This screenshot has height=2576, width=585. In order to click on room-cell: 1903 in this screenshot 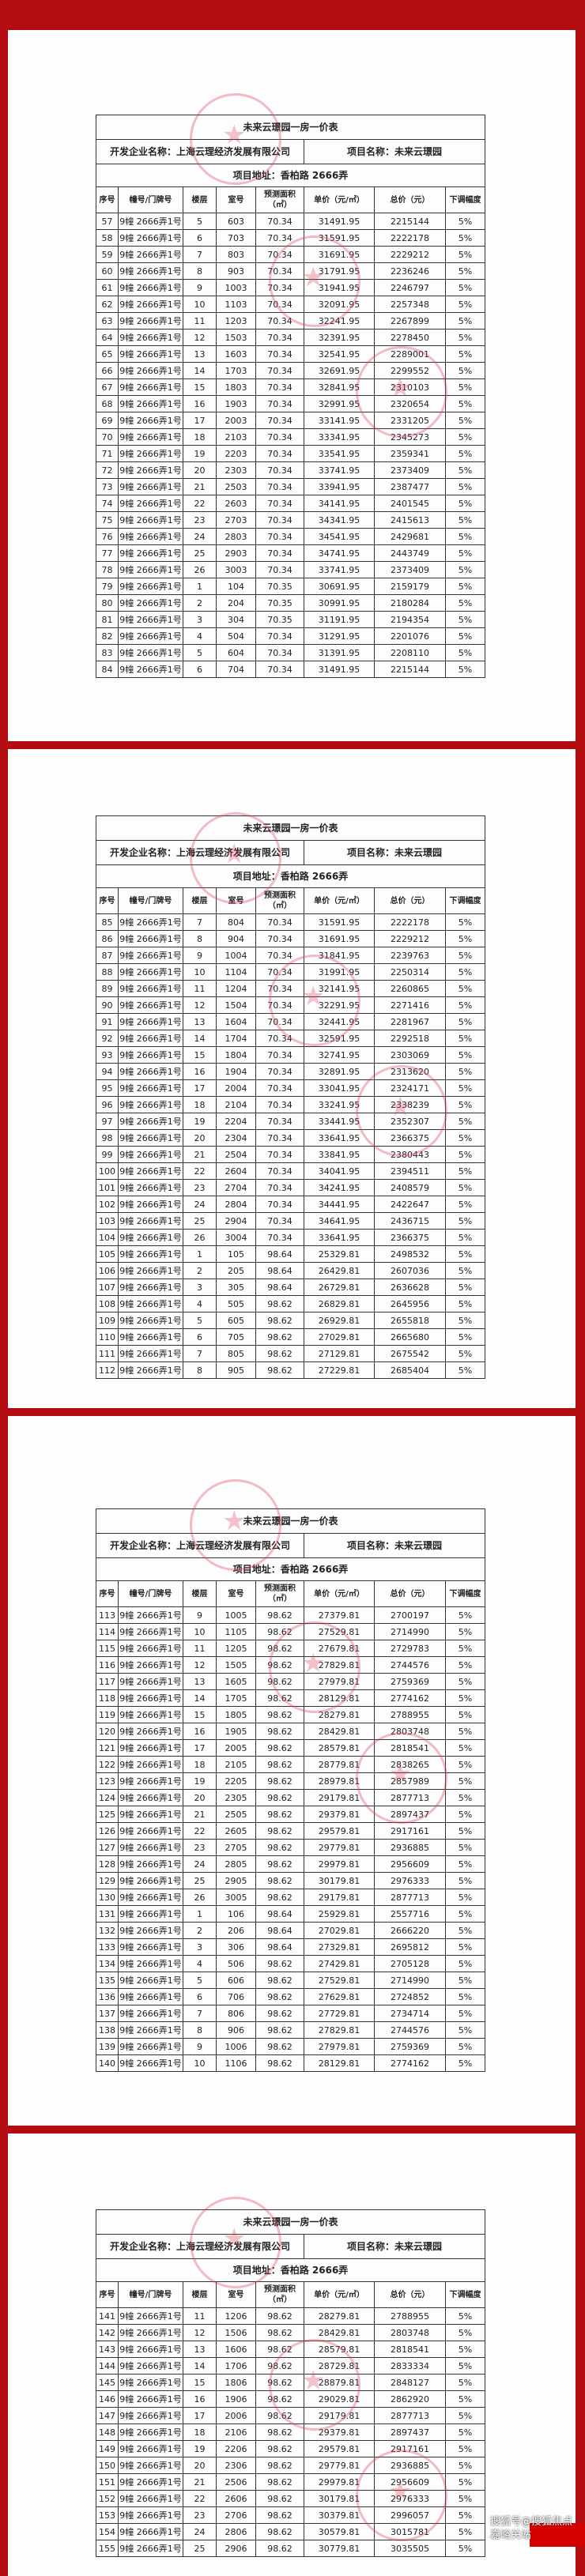, I will do `click(236, 403)`.